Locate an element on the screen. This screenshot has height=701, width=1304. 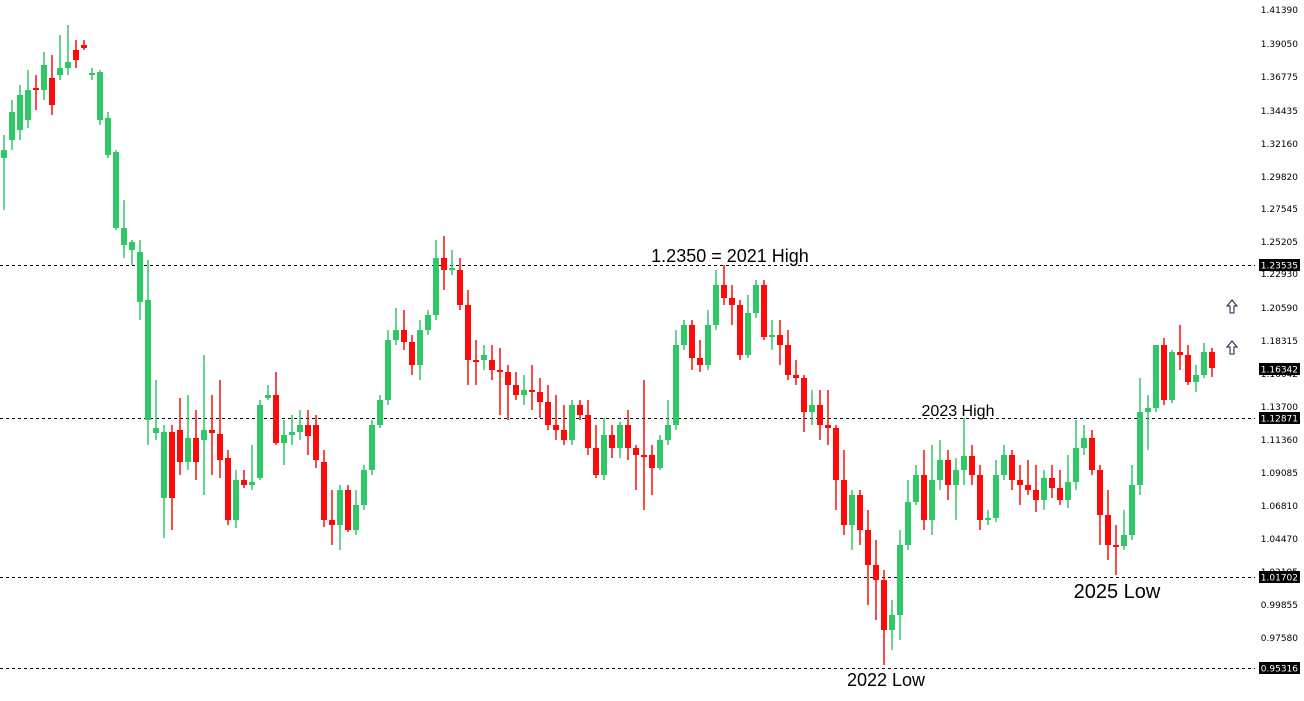
y-tick-label: 1.09085 is located at coordinates (1279, 474).